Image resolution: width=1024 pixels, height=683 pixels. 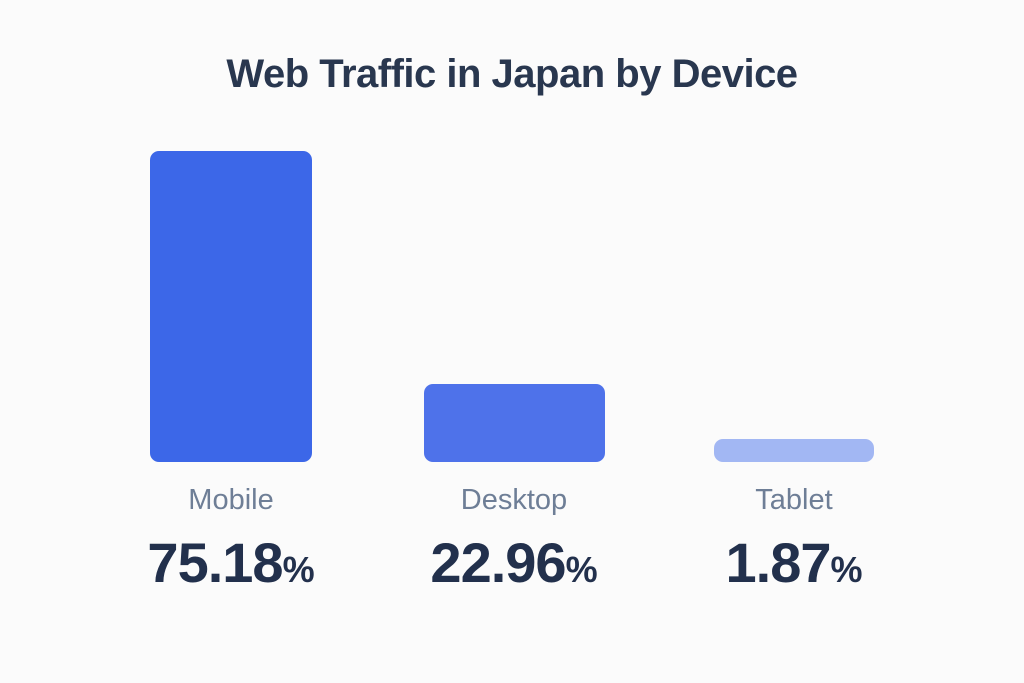 I want to click on bar-area-mobile, so click(x=231, y=306).